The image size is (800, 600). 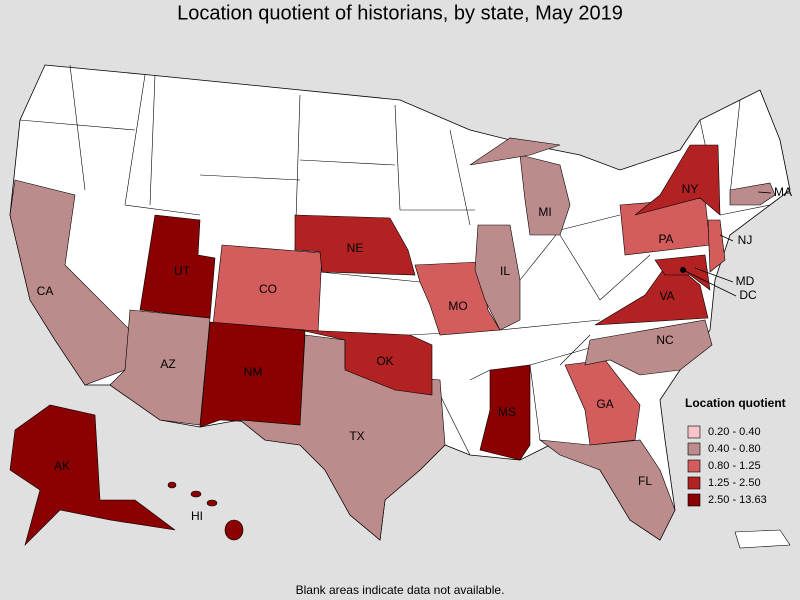 I want to click on state-label: NC, so click(x=665, y=340).